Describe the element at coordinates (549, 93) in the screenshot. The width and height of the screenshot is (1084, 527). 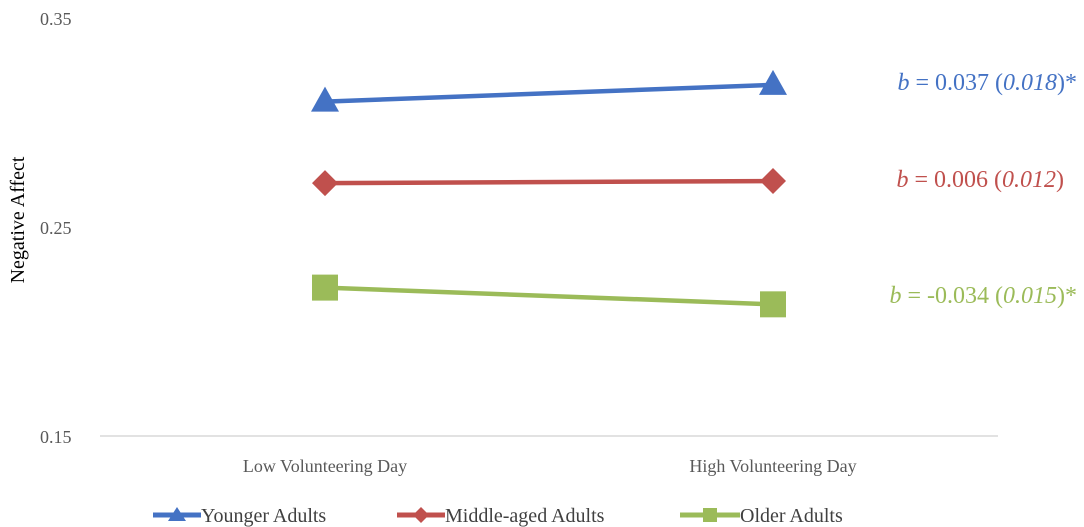
I see `series-line-younger` at that location.